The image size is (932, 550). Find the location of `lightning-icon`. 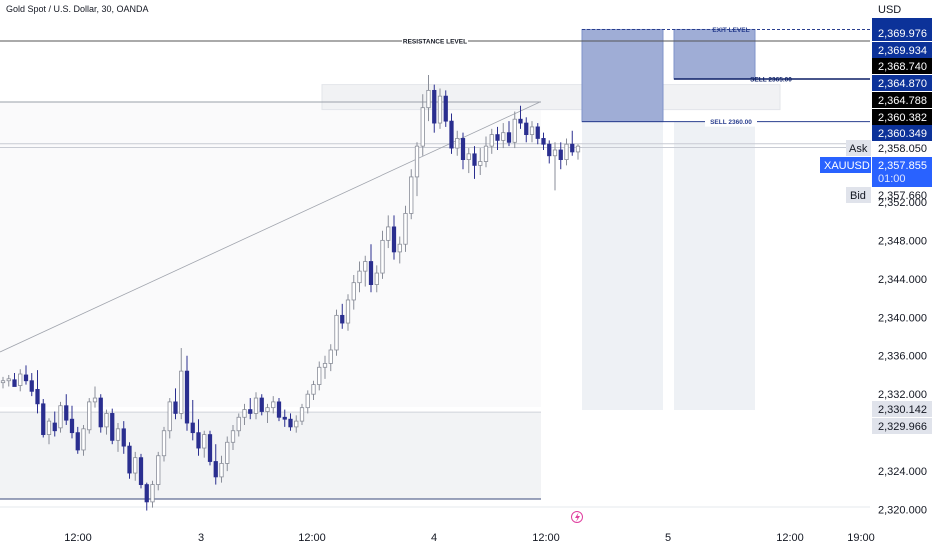

lightning-icon is located at coordinates (577, 517).